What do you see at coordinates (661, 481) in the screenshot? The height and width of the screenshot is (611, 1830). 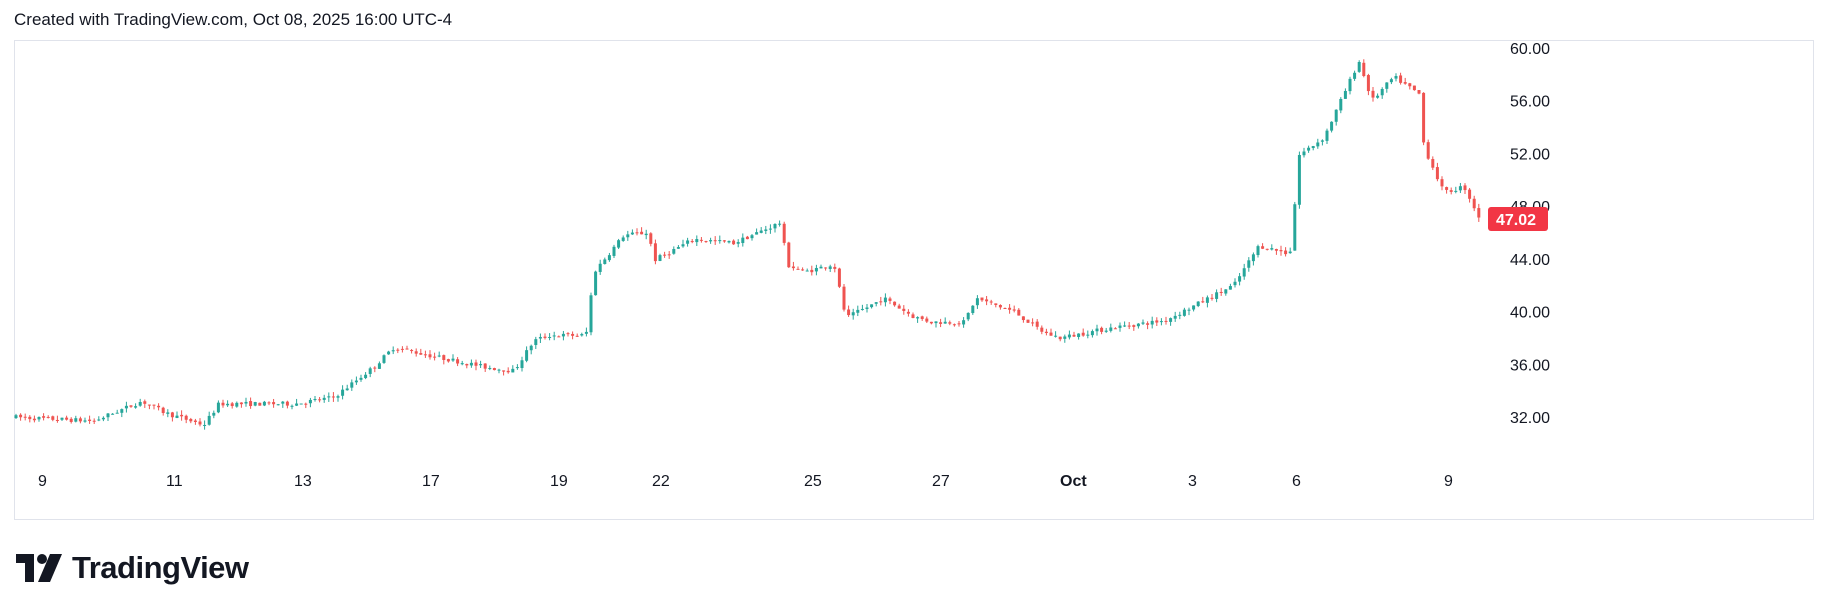 I see `x-tick-label: 22` at bounding box center [661, 481].